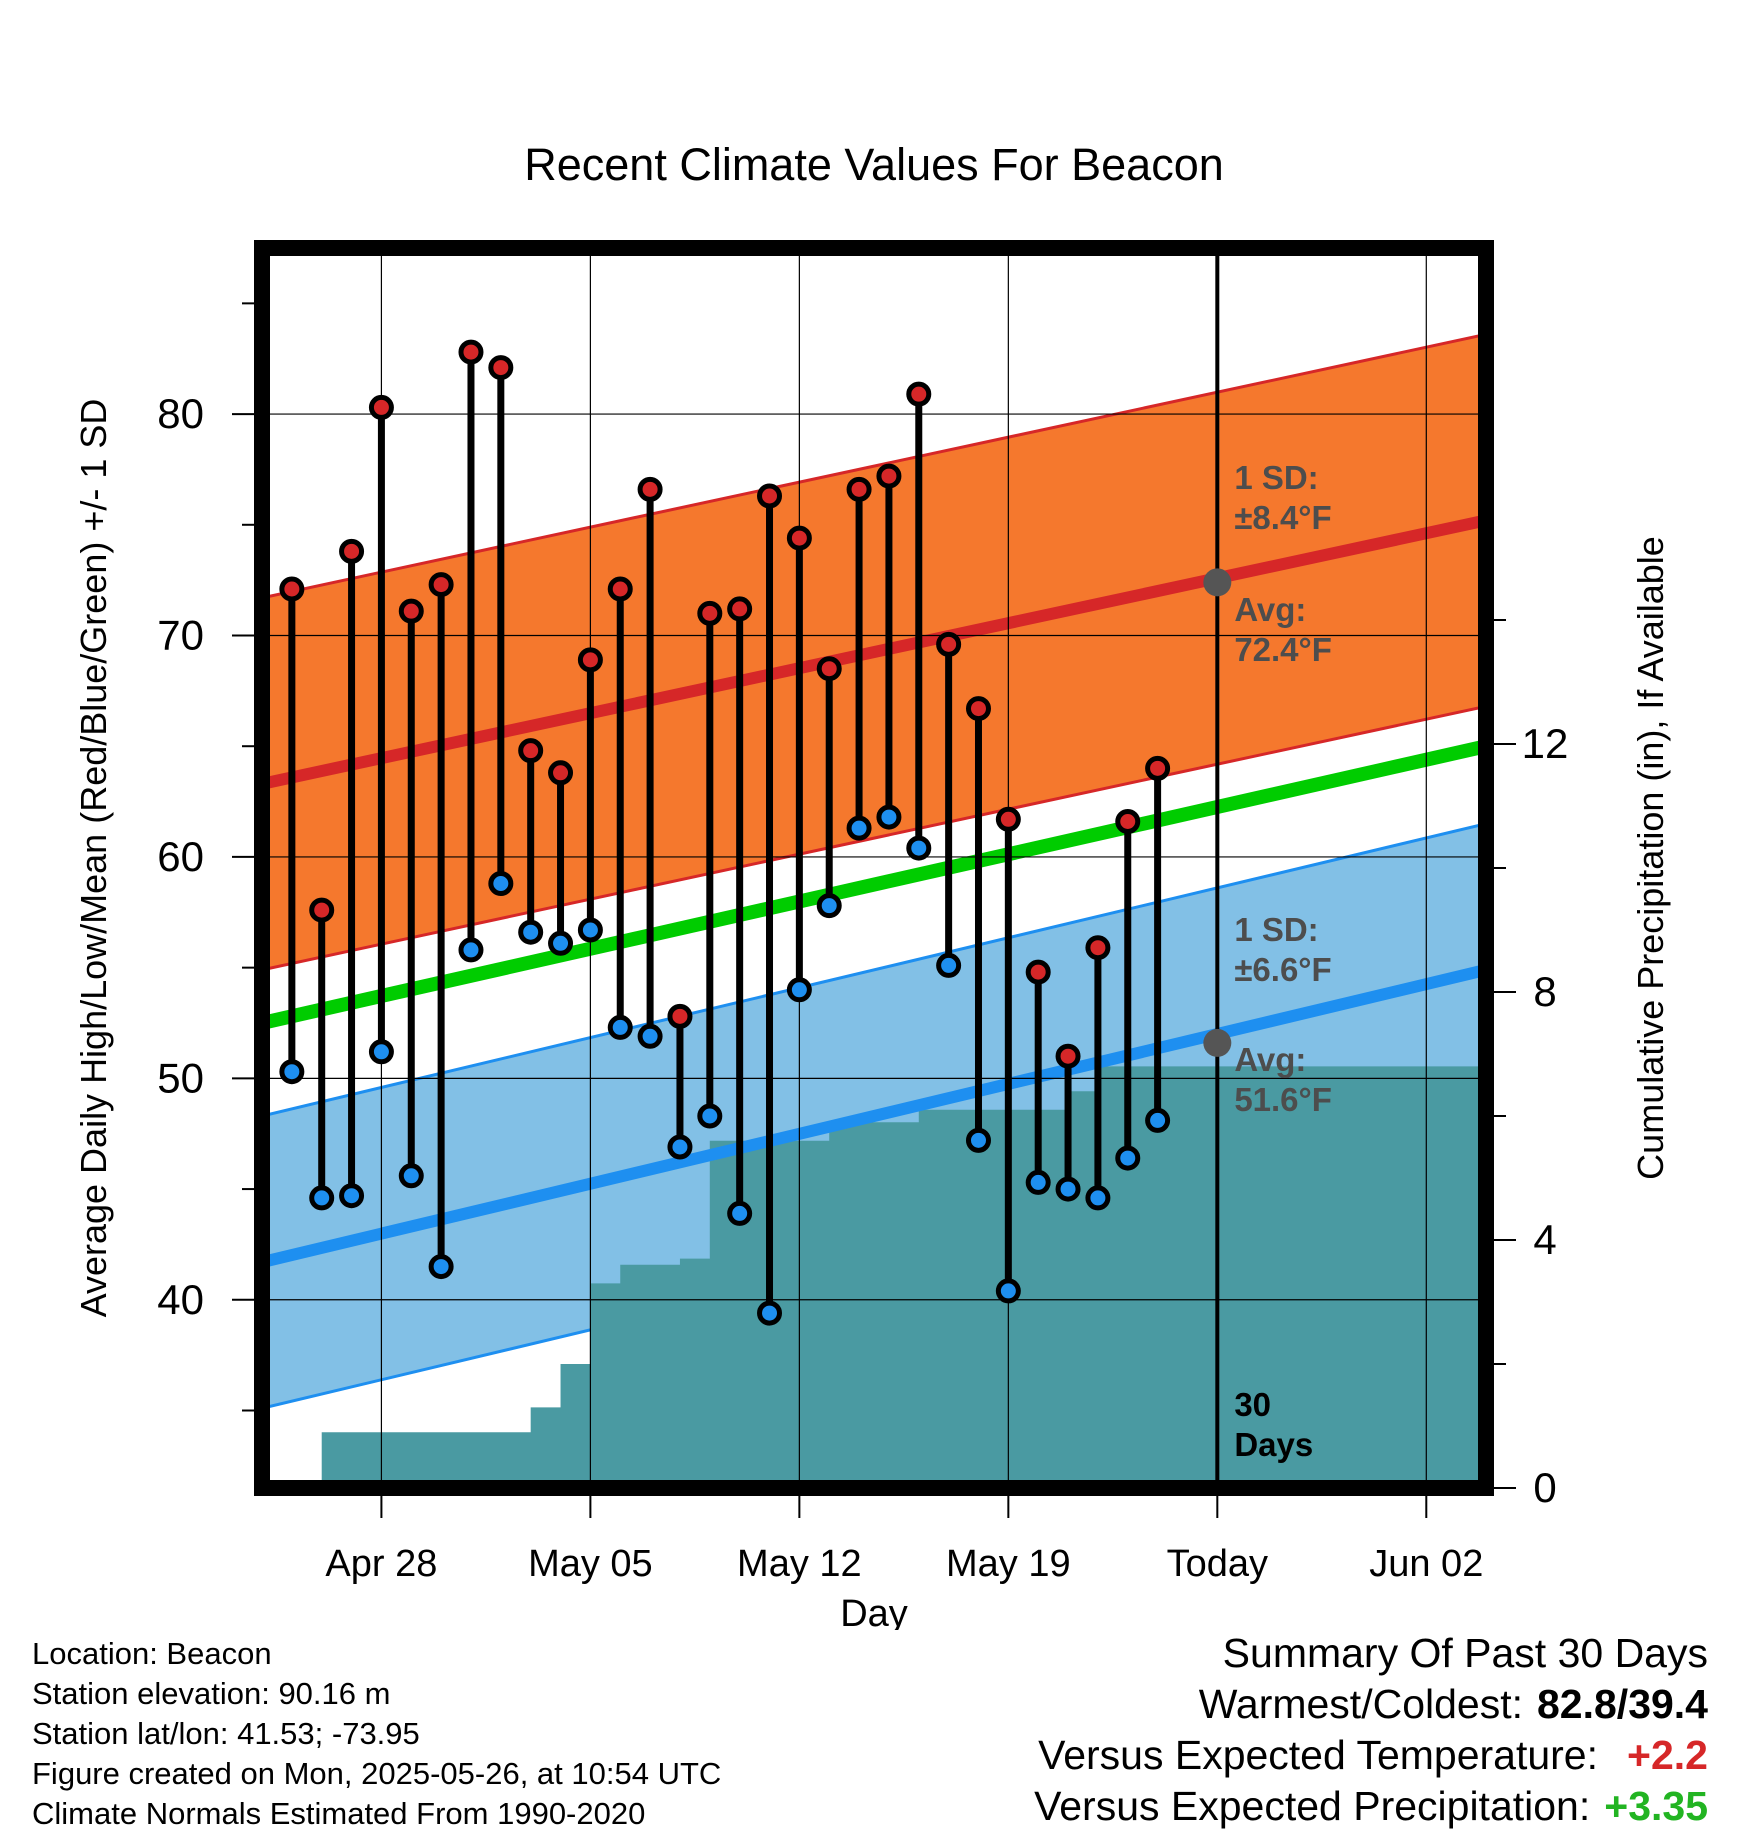  Describe the element at coordinates (1282, 497) in the screenshot. I see `high-sd-annotation: 1 SD: ±8.4°F` at that location.